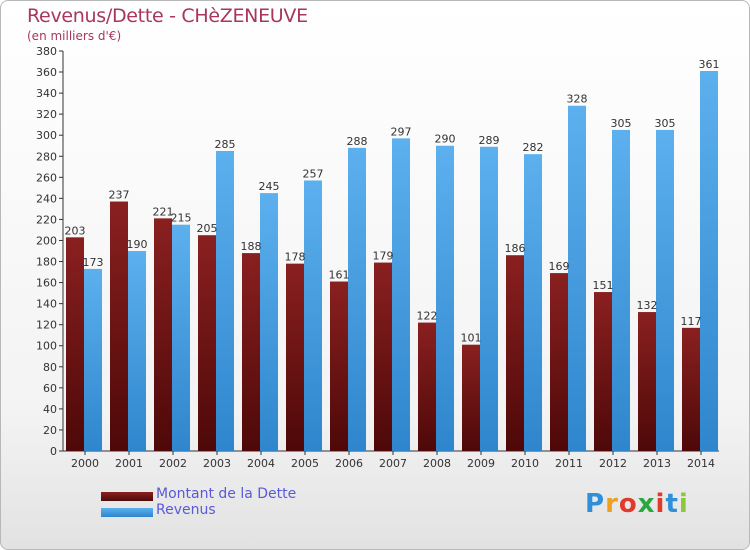  I want to click on data-label-revenus: 289, so click(489, 140).